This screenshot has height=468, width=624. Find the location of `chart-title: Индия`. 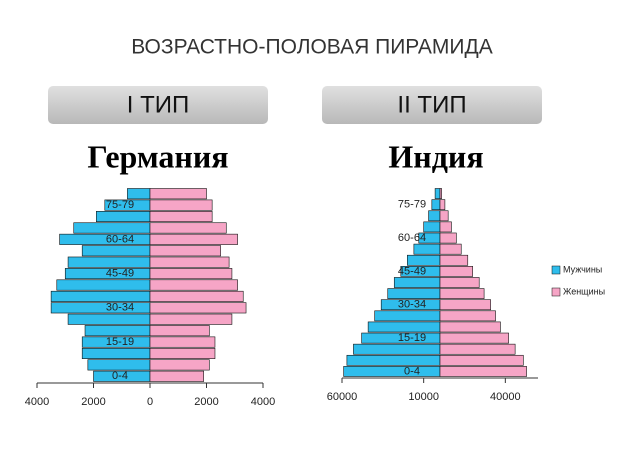

chart-title: Индия is located at coordinates (435, 156).